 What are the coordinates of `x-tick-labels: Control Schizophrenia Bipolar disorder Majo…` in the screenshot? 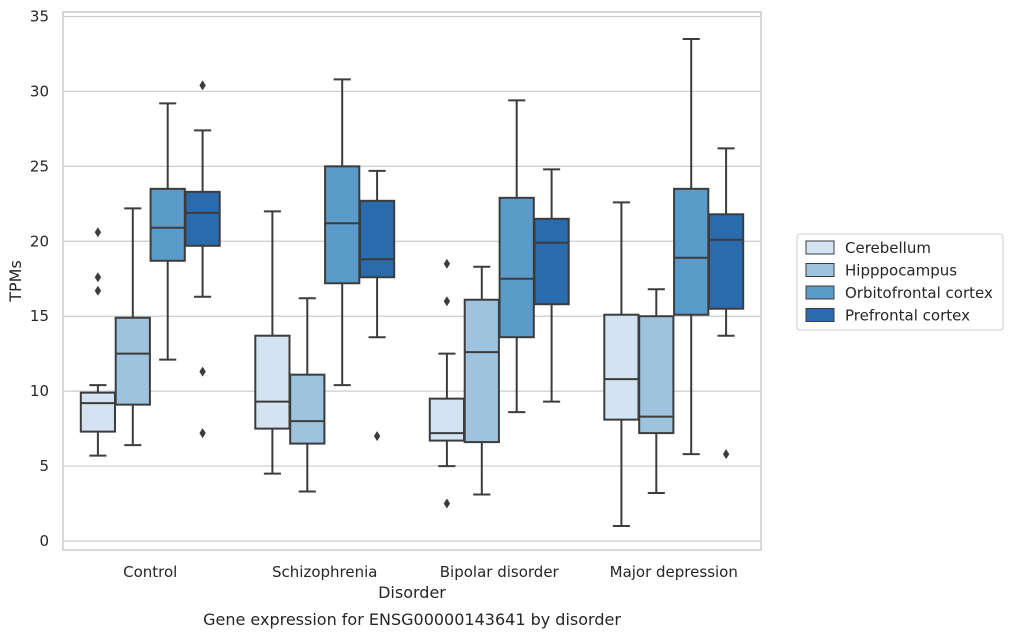 It's located at (430, 572).